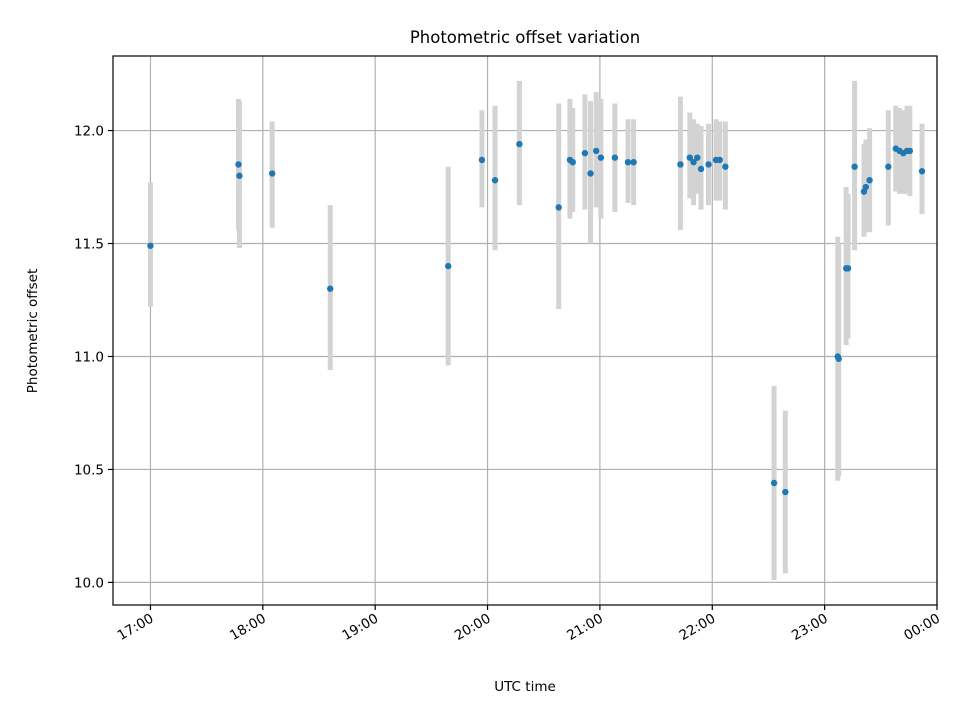 The image size is (960, 720). I want to click on y-tick-label: 10.0, so click(89, 583).